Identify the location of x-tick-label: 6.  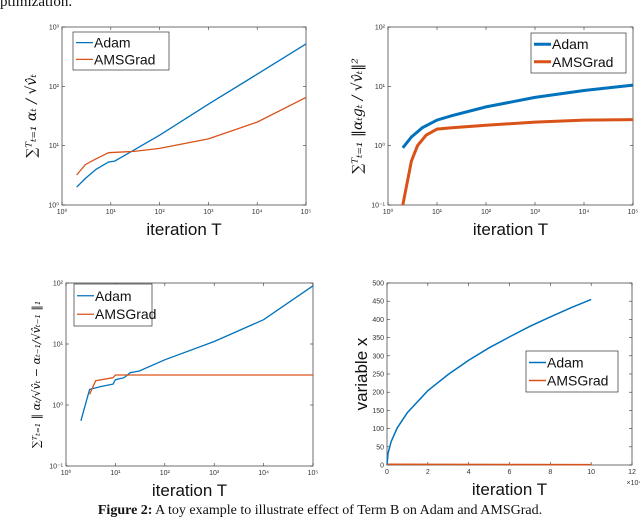
(510, 472).